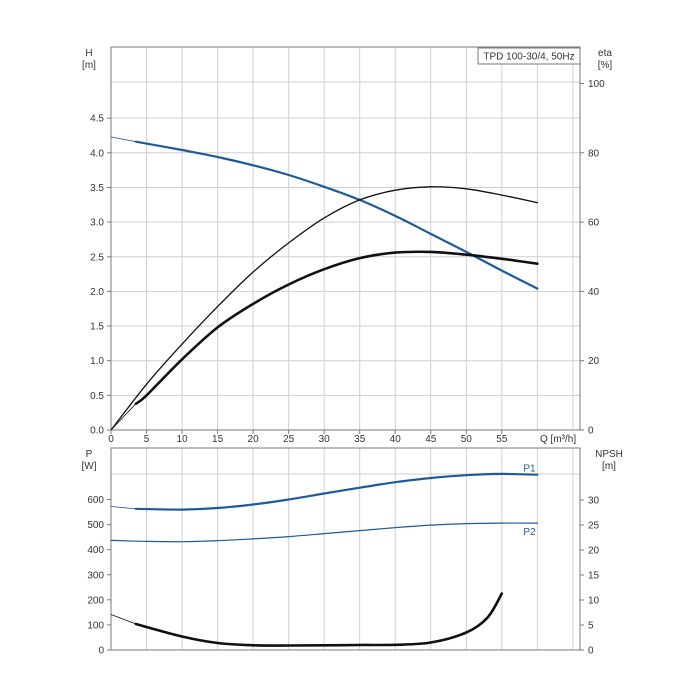 Image resolution: width=700 pixels, height=700 pixels. What do you see at coordinates (97, 188) in the screenshot?
I see `top-left-tick-label: 3.5` at bounding box center [97, 188].